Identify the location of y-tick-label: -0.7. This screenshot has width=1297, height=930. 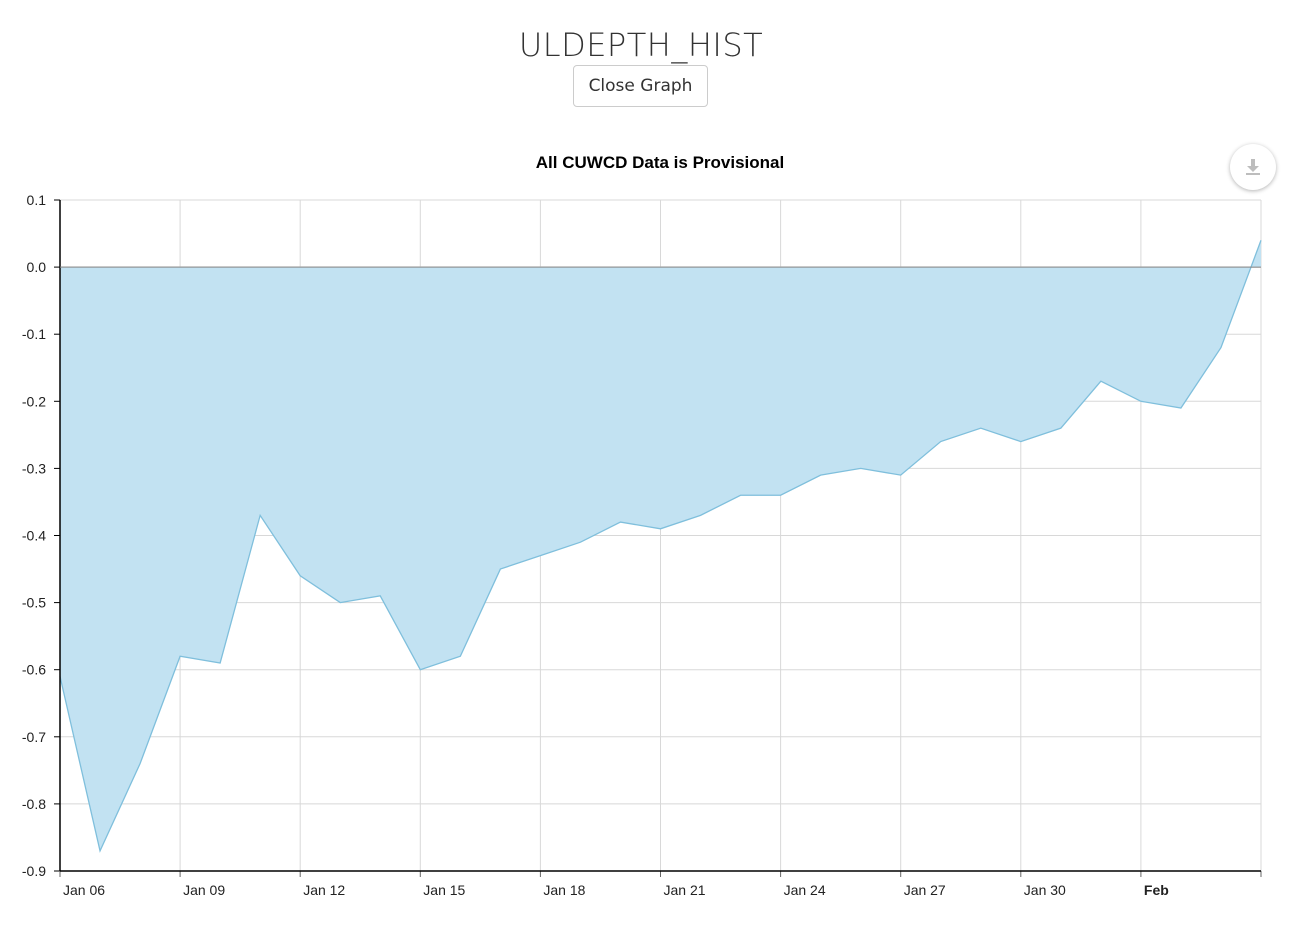
(34, 737).